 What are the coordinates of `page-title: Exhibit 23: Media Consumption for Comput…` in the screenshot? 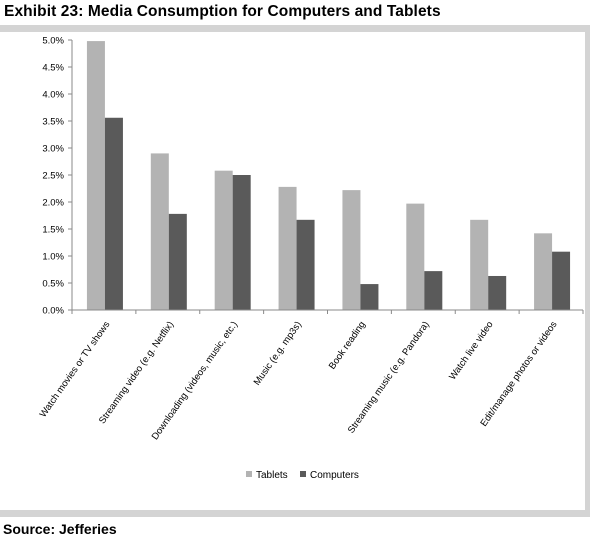 It's located at (222, 11).